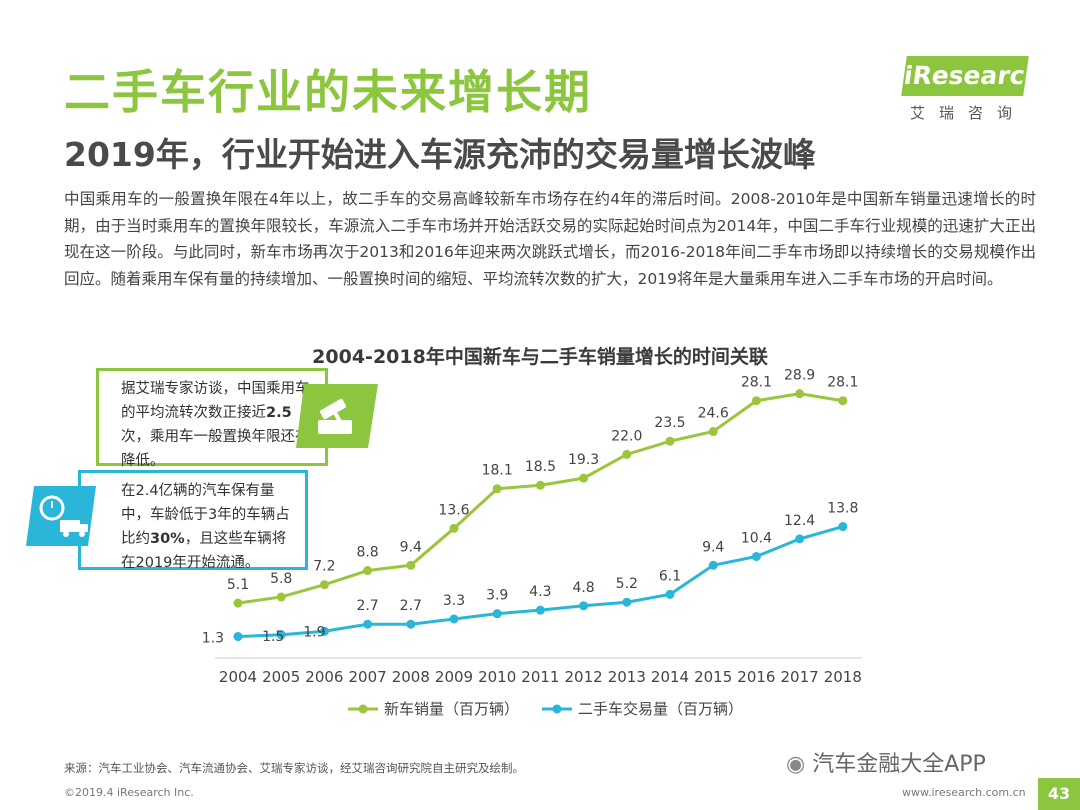 This screenshot has width=1080, height=810. Describe the element at coordinates (238, 677) in the screenshot. I see `x-tick-2004: 2004` at that location.